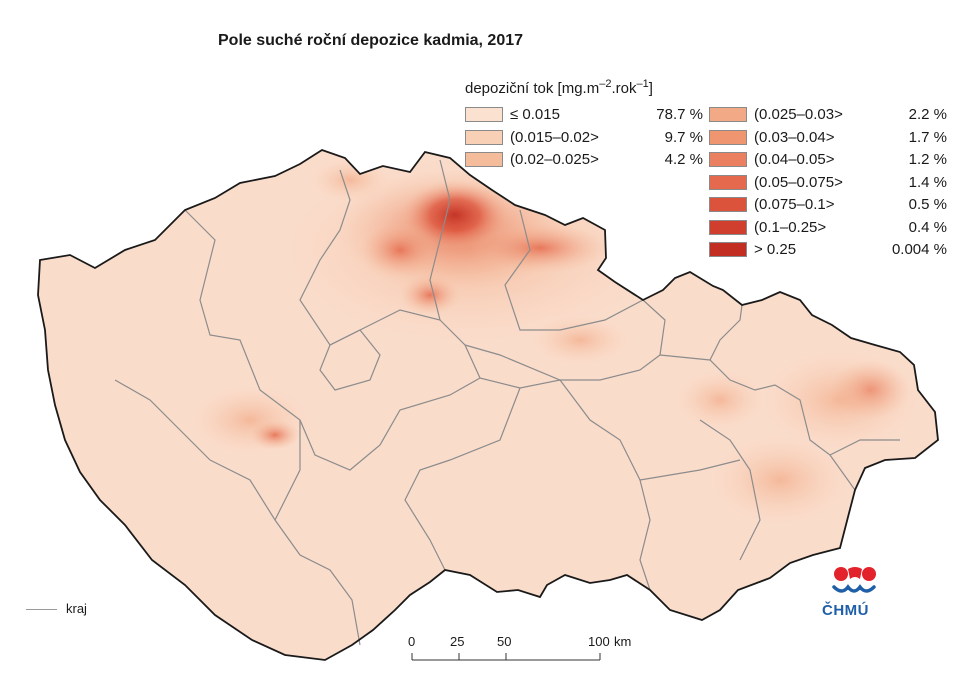 The height and width of the screenshot is (694, 976). What do you see at coordinates (559, 87) in the screenshot?
I see `legend-title: depoziční tok [mg.m–2.rok–1]` at bounding box center [559, 87].